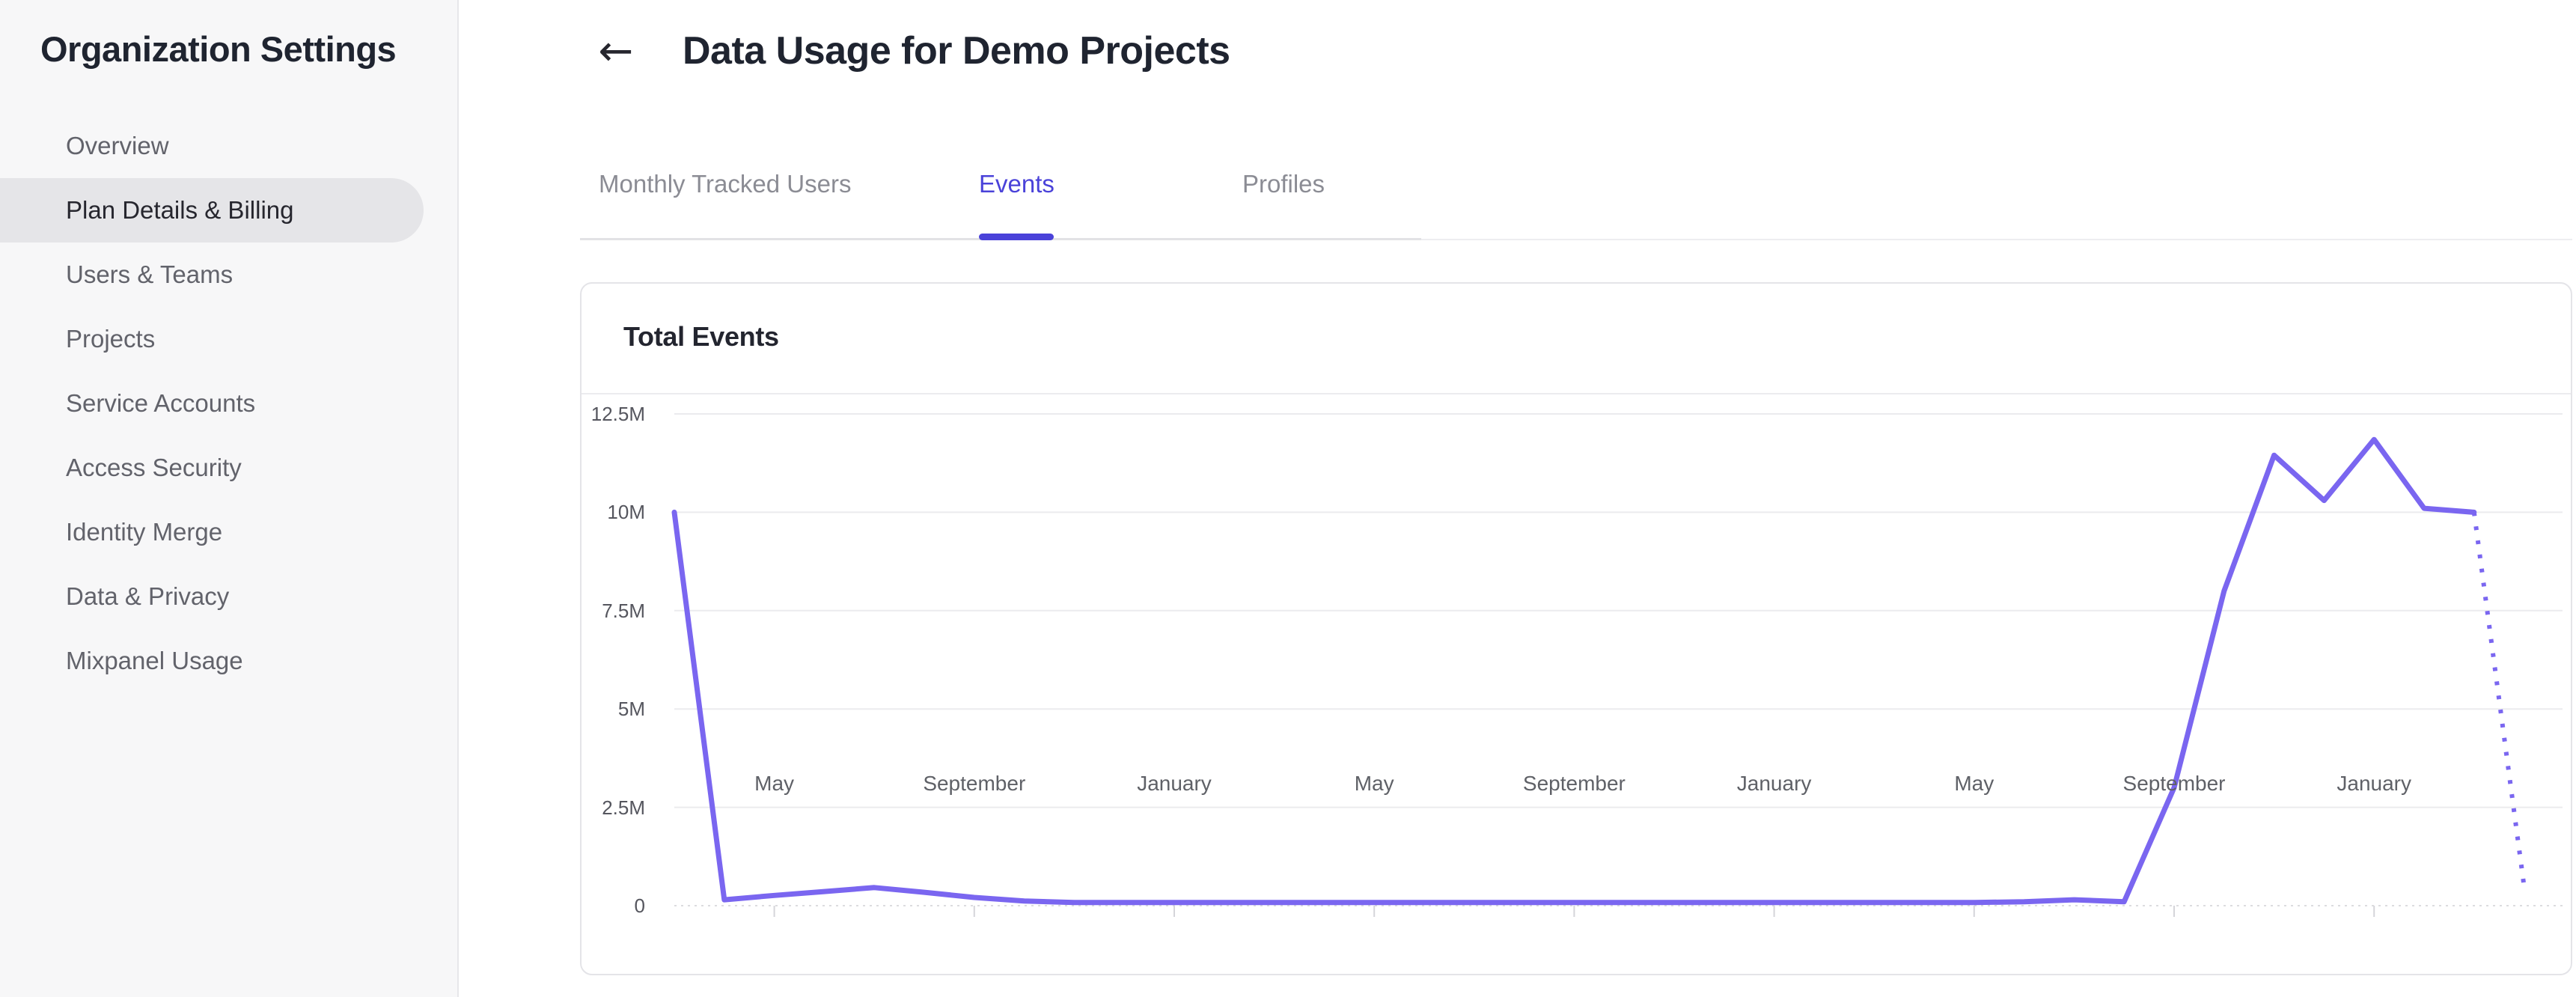 The height and width of the screenshot is (997, 2576). I want to click on y-axis-label: 0, so click(639, 905).